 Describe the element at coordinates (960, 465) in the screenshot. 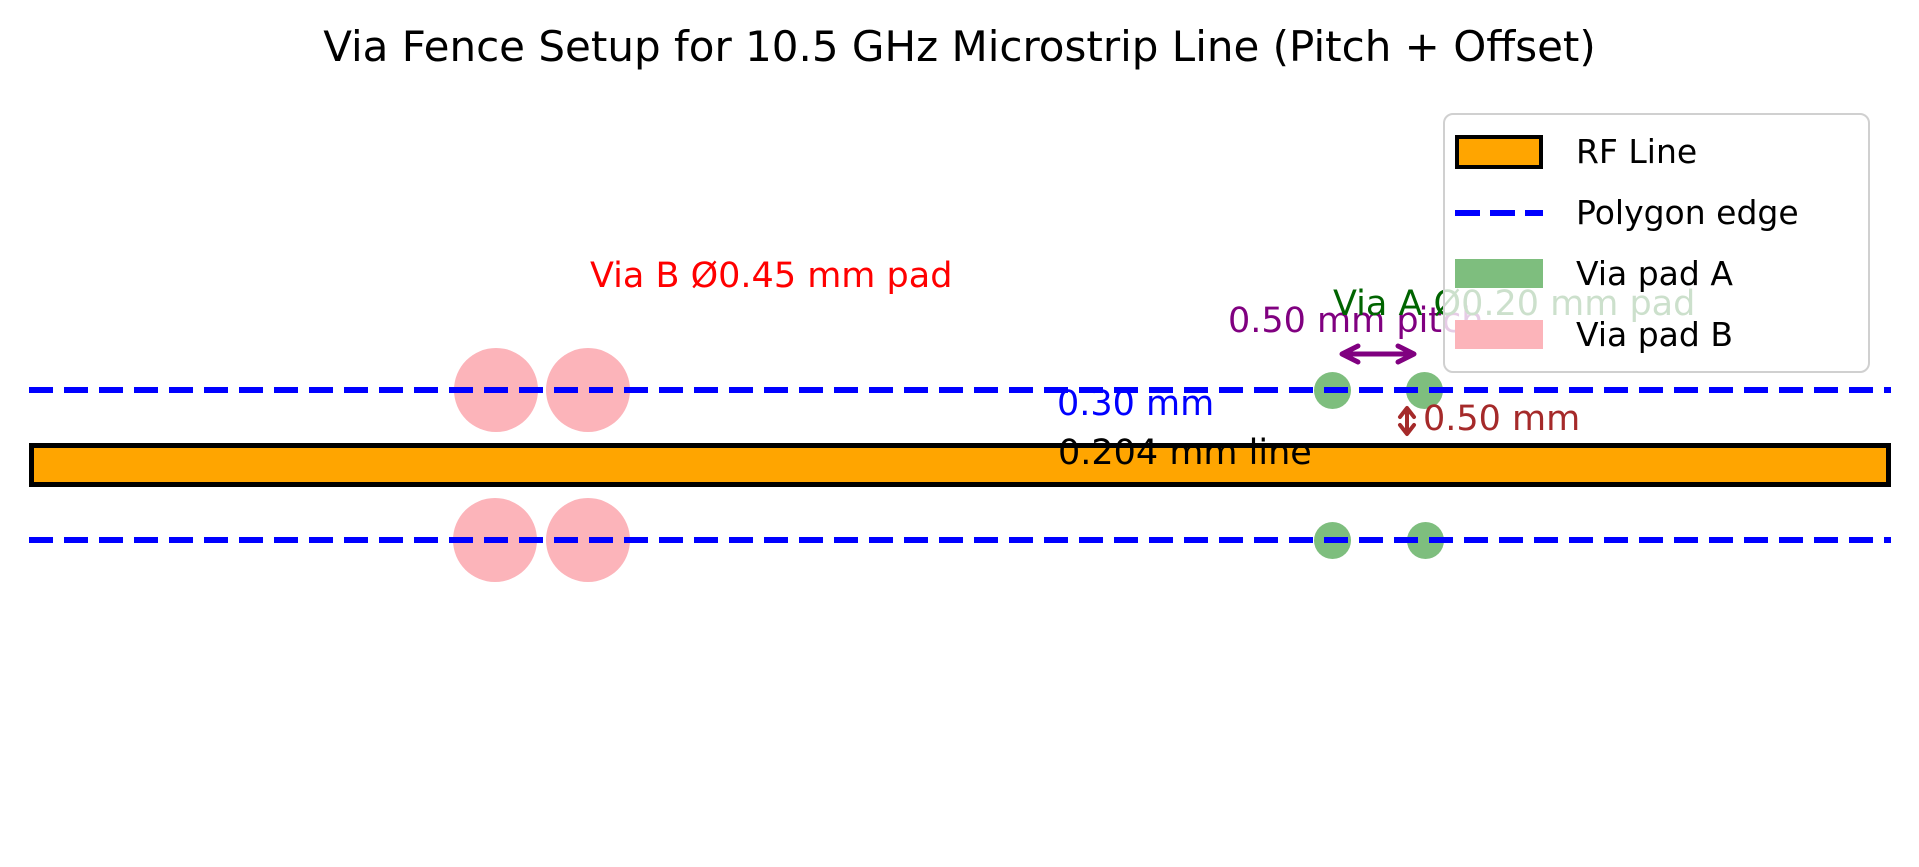

I see `rf-line-bar` at that location.